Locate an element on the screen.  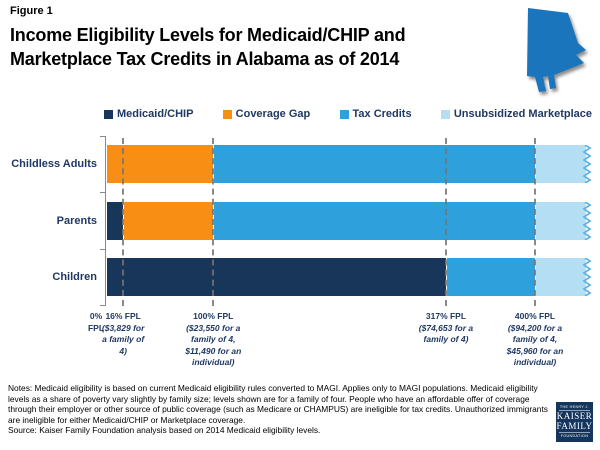
tick-label-amount-line: $11,490 for an is located at coordinates (213, 350).